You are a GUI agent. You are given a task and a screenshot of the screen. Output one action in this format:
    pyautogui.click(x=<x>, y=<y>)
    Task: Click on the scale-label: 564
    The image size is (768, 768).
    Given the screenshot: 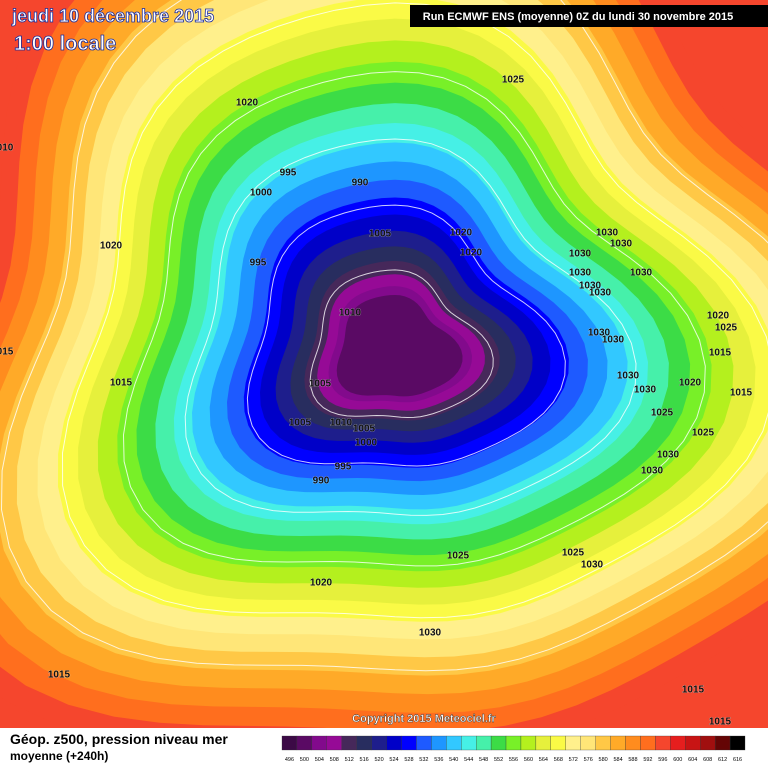 What is the action you would take?
    pyautogui.click(x=543, y=760)
    